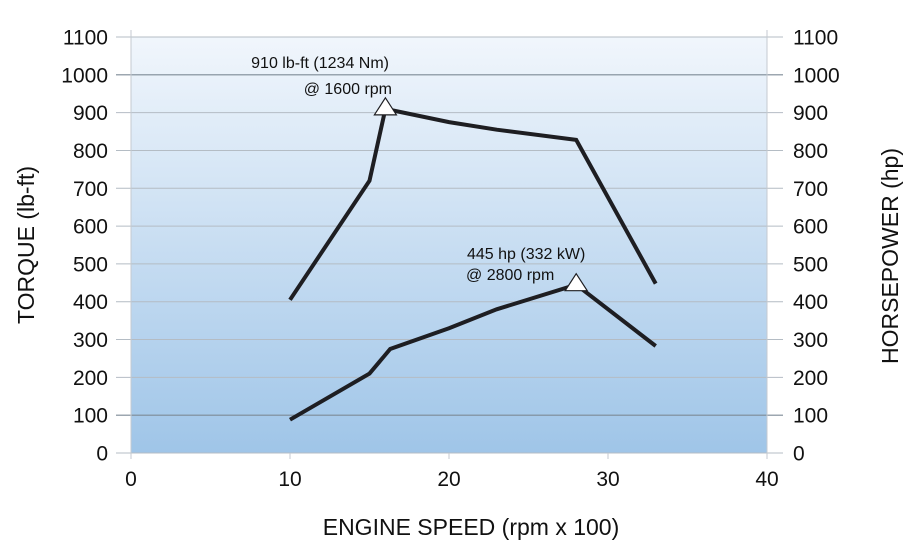 This screenshot has width=915, height=551. What do you see at coordinates (810, 227) in the screenshot?
I see `y-right-tick-label: 600` at bounding box center [810, 227].